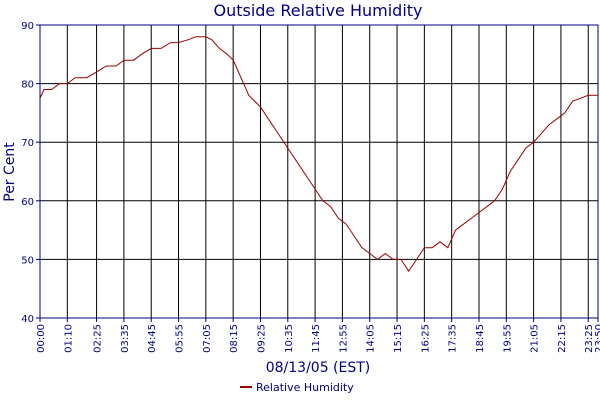  What do you see at coordinates (10, 172) in the screenshot?
I see `y-axis-label: Per Cent` at bounding box center [10, 172].